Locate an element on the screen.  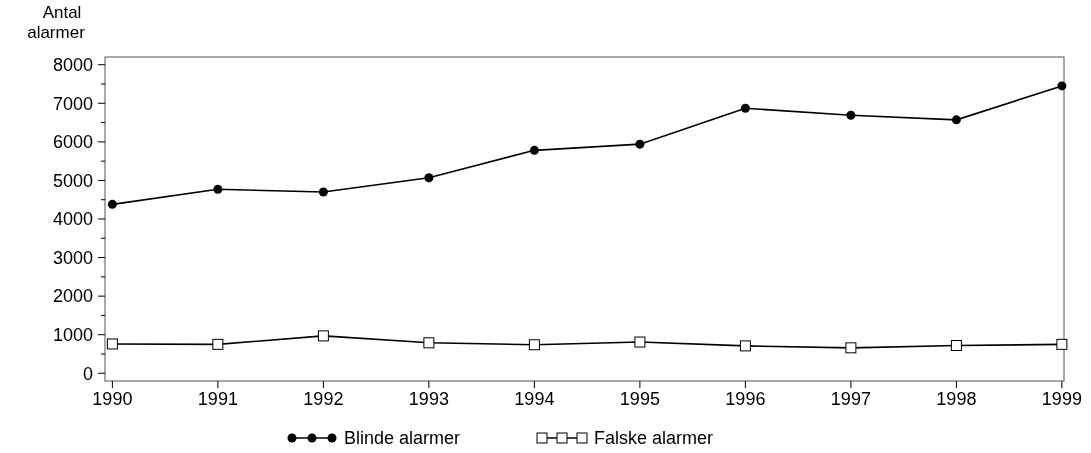
y-tick-label: 0 is located at coordinates (87, 373).